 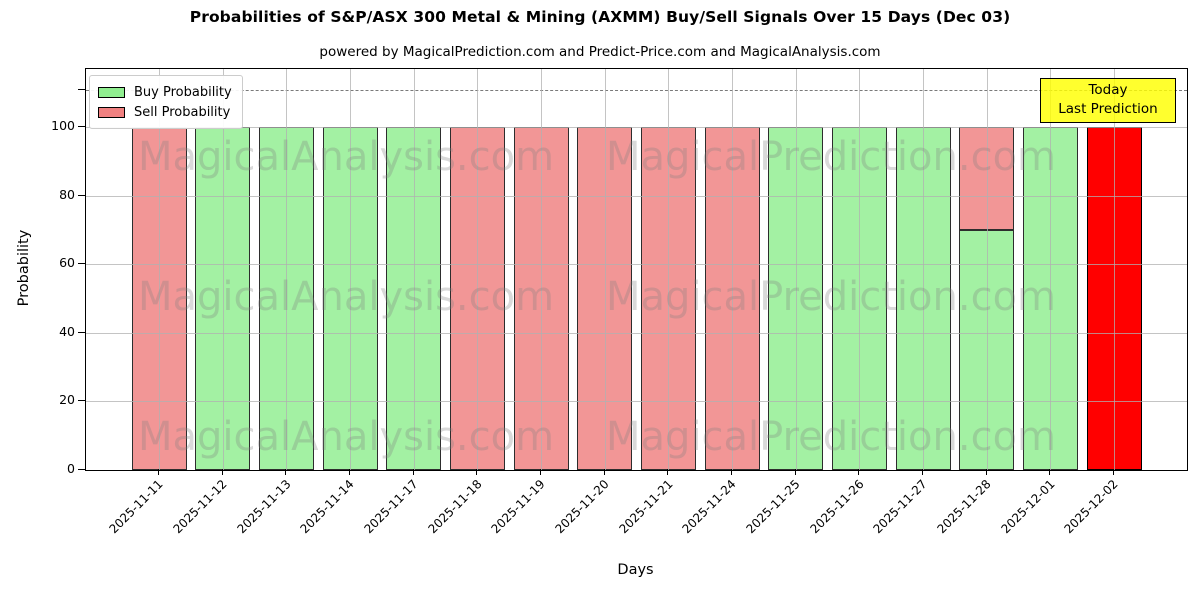 I want to click on buy-swatch, so click(x=111, y=92).